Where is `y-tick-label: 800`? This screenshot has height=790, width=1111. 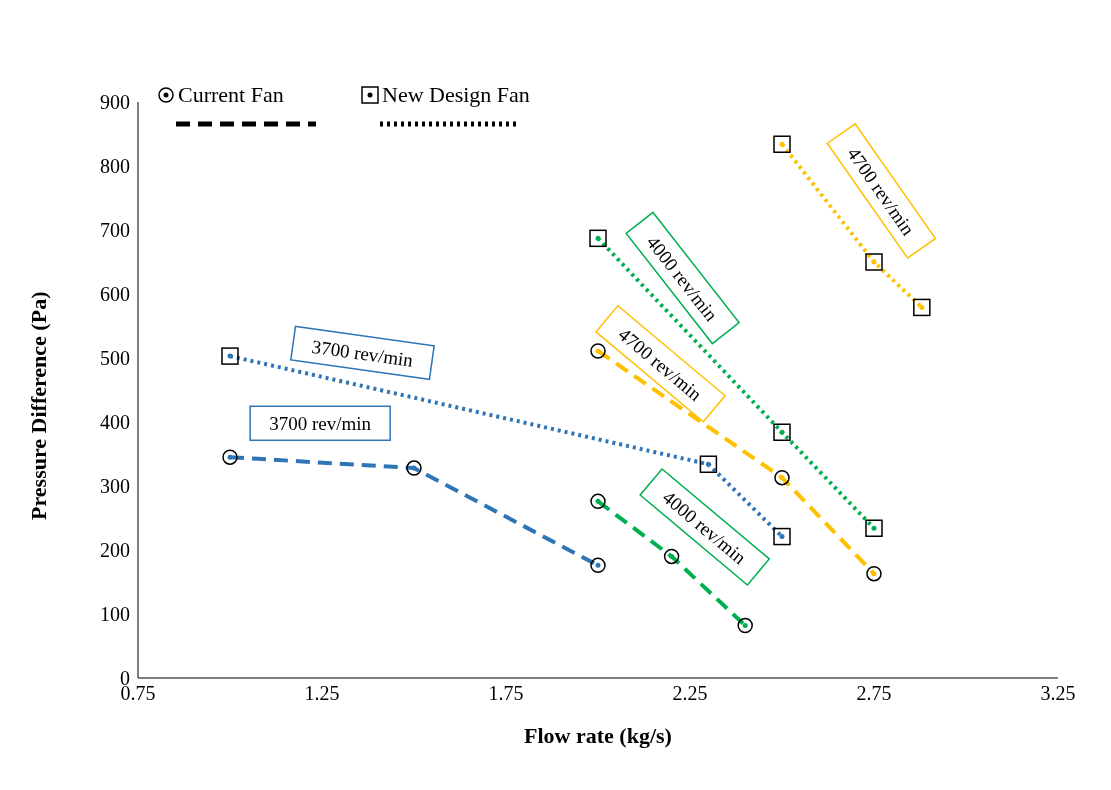
y-tick-label: 800 is located at coordinates (115, 166).